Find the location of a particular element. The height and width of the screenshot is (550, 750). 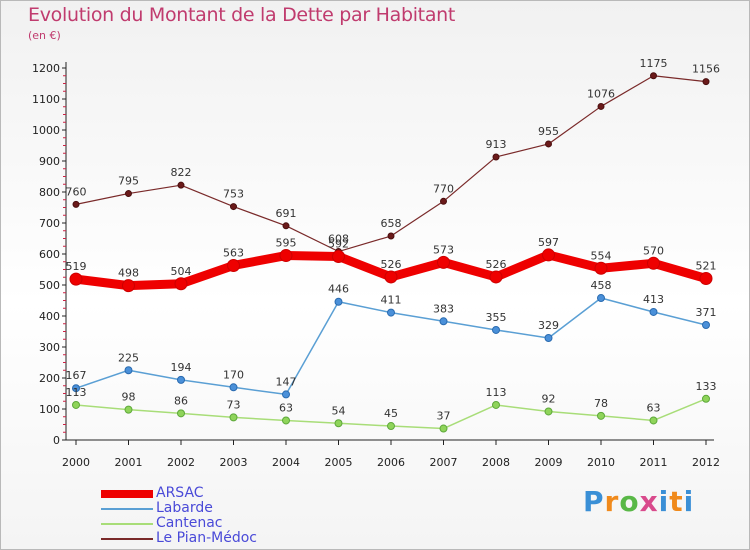

data-label: 446 is located at coordinates (338, 289).